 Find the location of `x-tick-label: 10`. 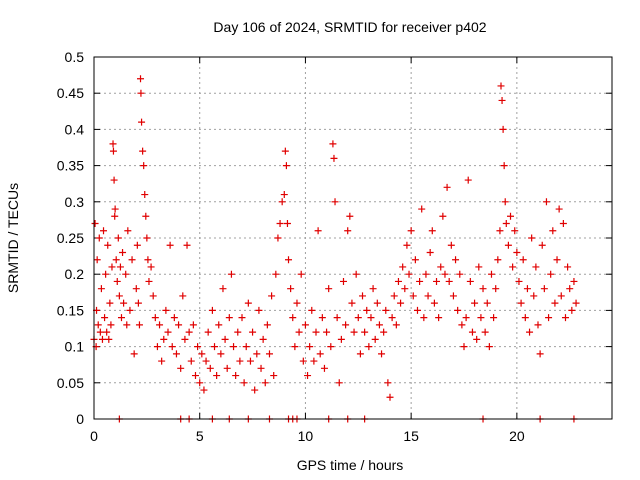

x-tick-label: 10 is located at coordinates (306, 436).